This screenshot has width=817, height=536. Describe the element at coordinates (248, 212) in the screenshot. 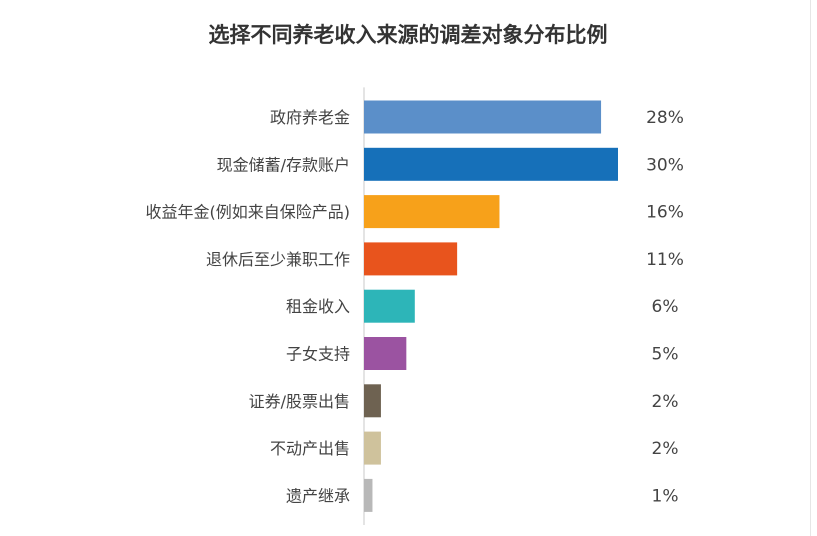

I see `category-label: 收益年金(例如来自保险产品)` at that location.